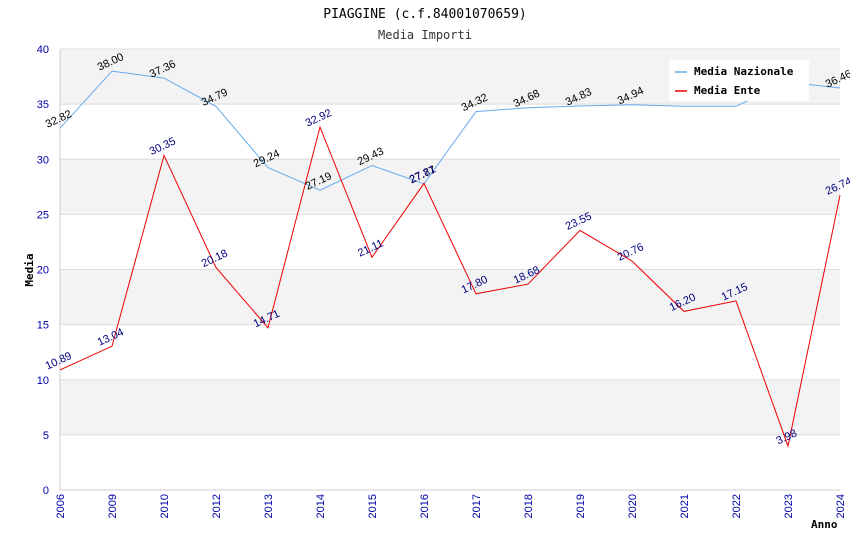 This screenshot has height=550, width=850. What do you see at coordinates (744, 71) in the screenshot?
I see `legend-label-media-nazionale: Media Nazionale` at bounding box center [744, 71].